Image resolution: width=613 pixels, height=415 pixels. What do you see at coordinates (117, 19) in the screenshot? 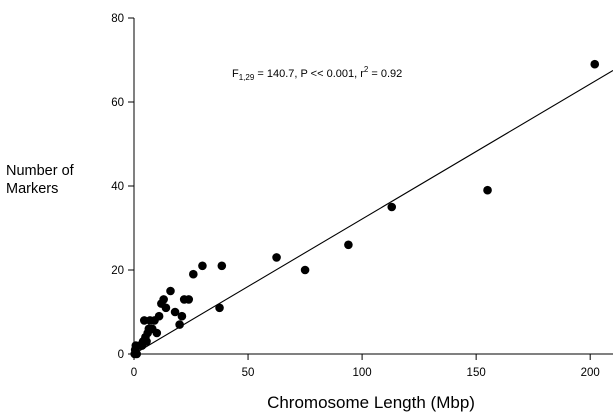
I see `y-tick-label: 80` at bounding box center [117, 19].